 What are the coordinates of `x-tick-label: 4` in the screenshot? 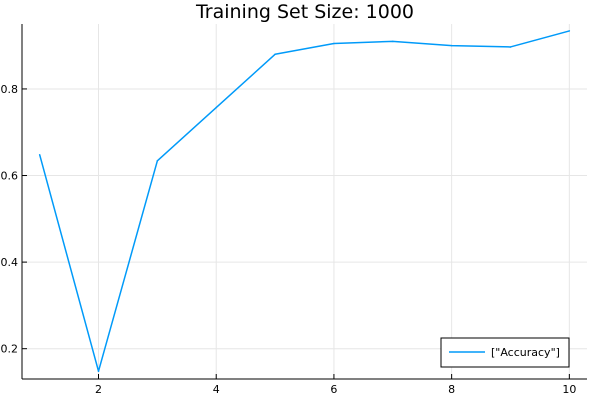 It's located at (216, 389).